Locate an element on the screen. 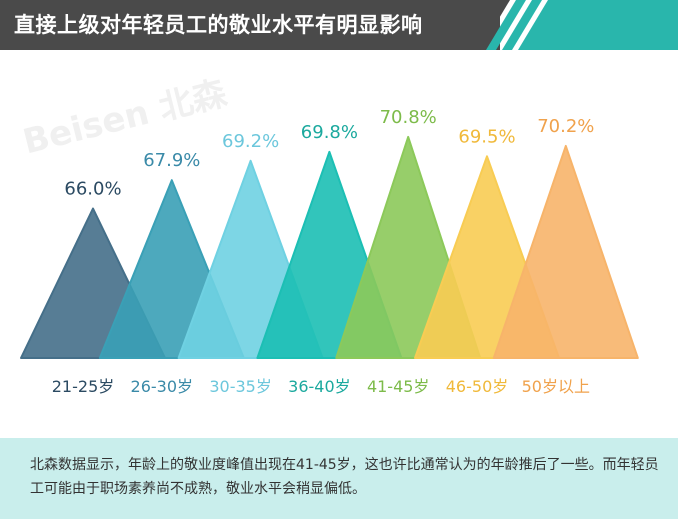 Image resolution: width=678 pixels, height=519 pixels. value-label-2: 67.9% is located at coordinates (171, 160).